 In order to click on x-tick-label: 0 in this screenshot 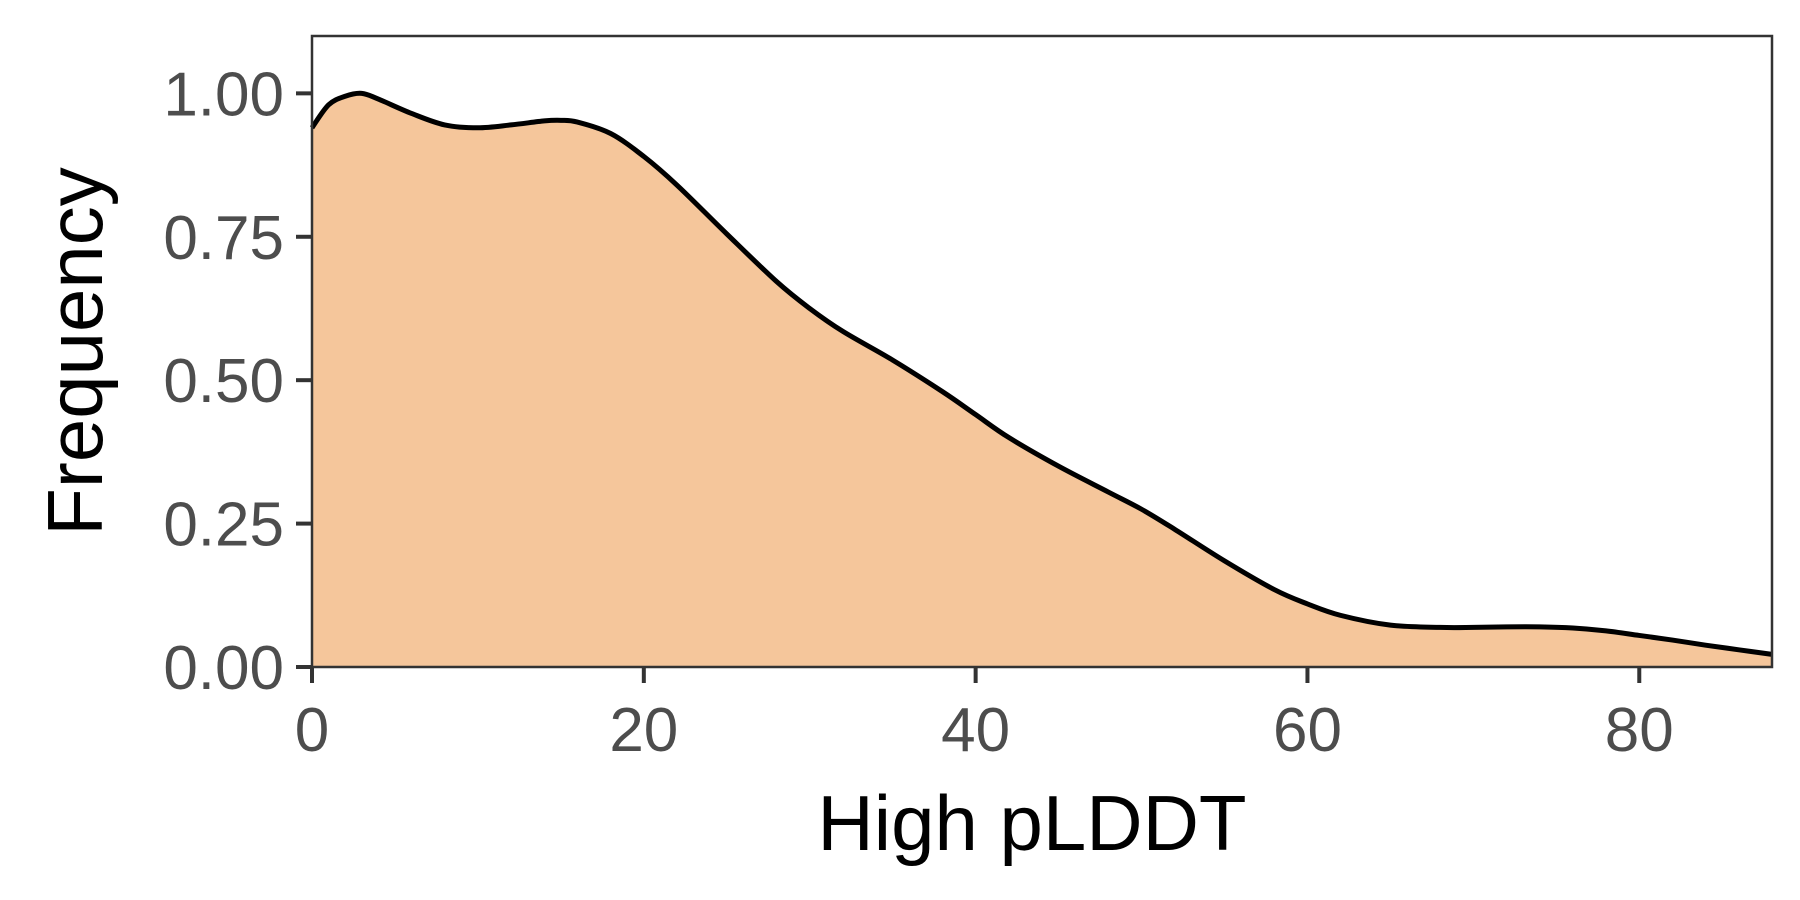, I will do `click(312, 730)`.